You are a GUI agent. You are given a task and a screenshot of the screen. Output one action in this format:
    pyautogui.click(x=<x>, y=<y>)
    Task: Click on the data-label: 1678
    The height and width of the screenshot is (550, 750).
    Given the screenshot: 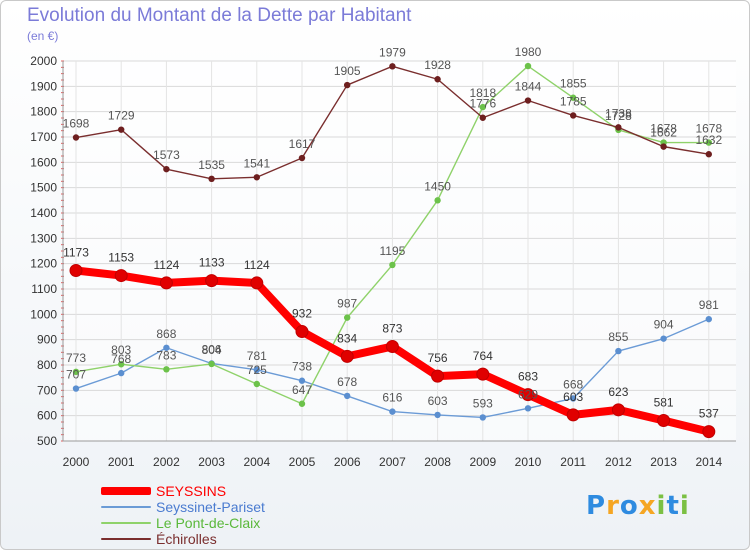 What is the action you would take?
    pyautogui.click(x=708, y=129)
    